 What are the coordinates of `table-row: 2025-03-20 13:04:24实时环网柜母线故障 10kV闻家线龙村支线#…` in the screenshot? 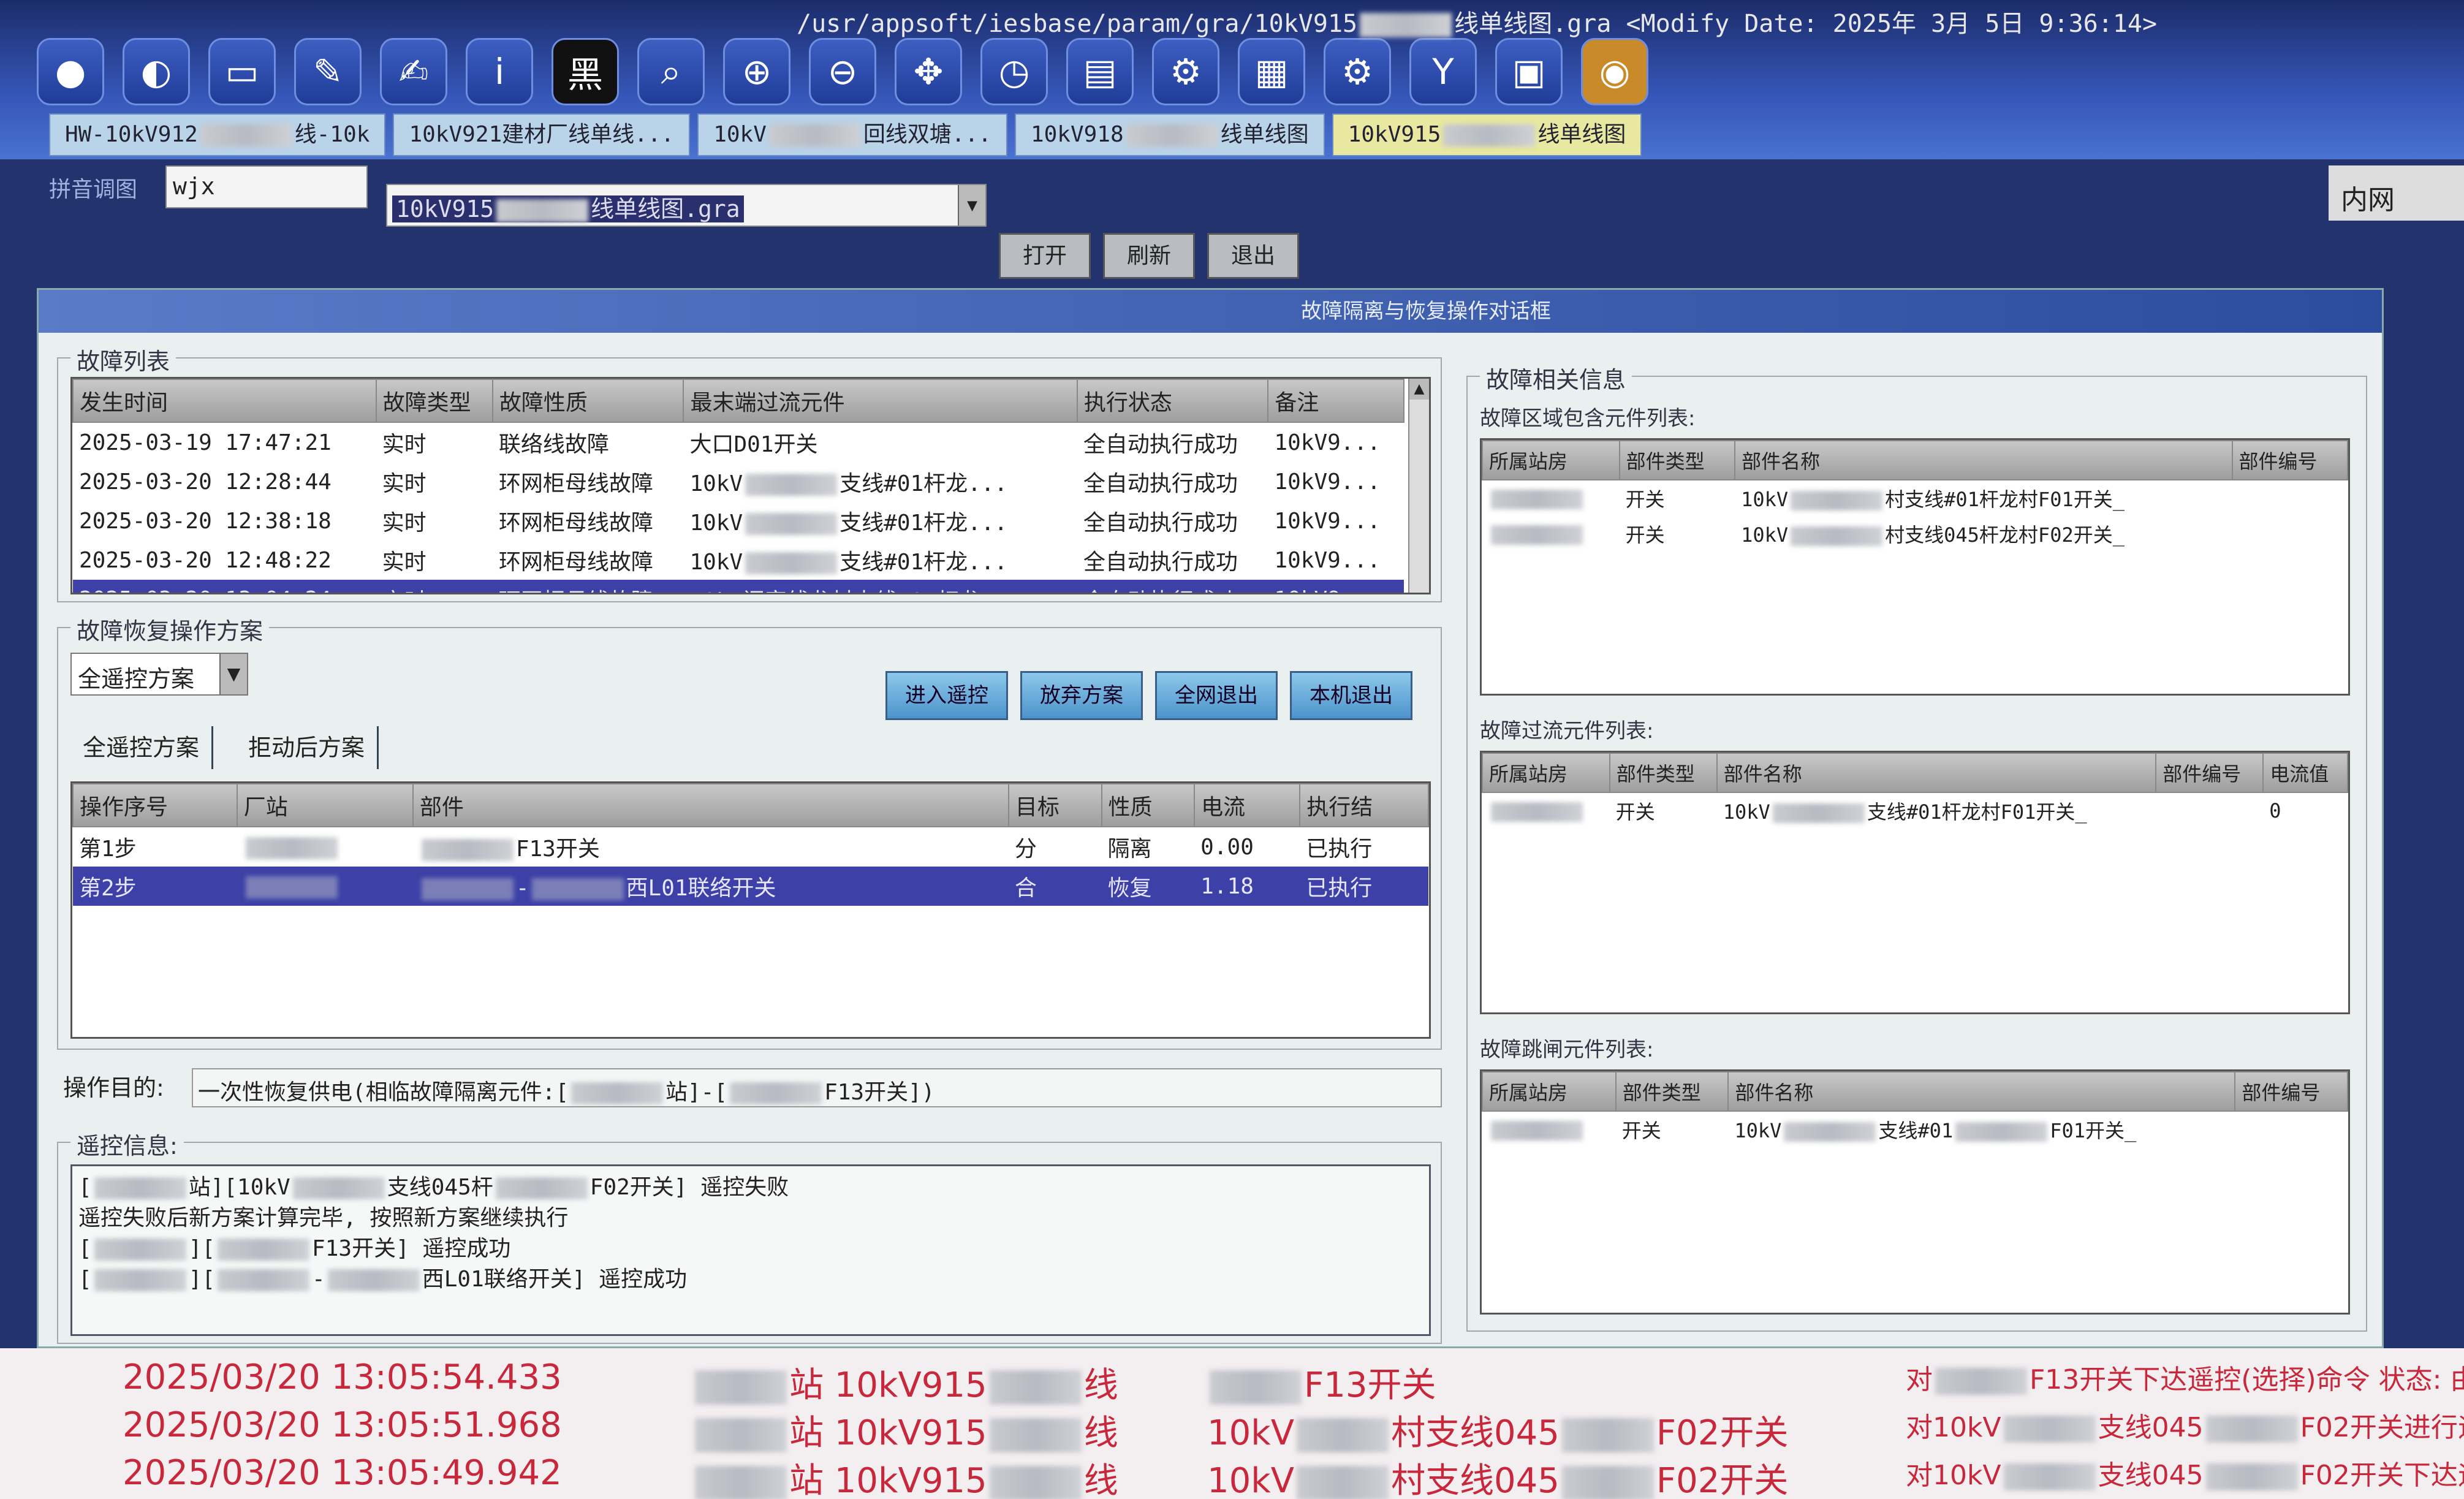 It's located at (738, 586).